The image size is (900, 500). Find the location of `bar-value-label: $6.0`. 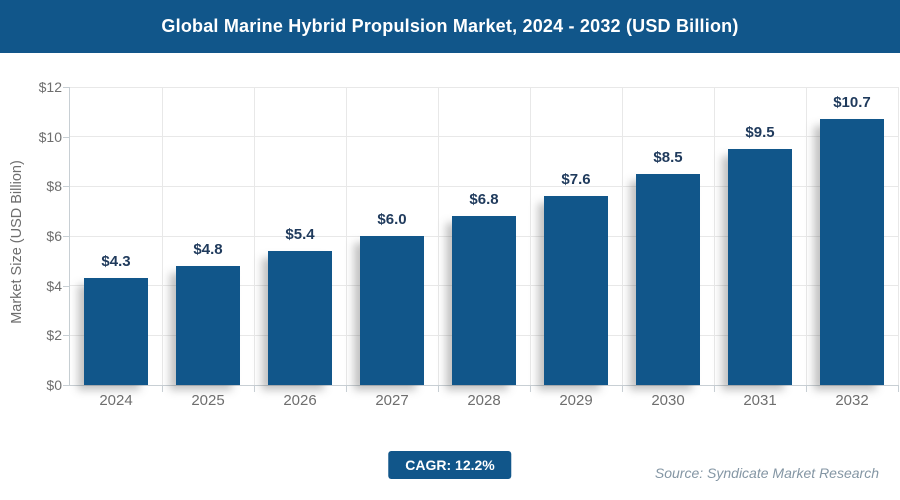

bar-value-label: $6.0 is located at coordinates (392, 219).